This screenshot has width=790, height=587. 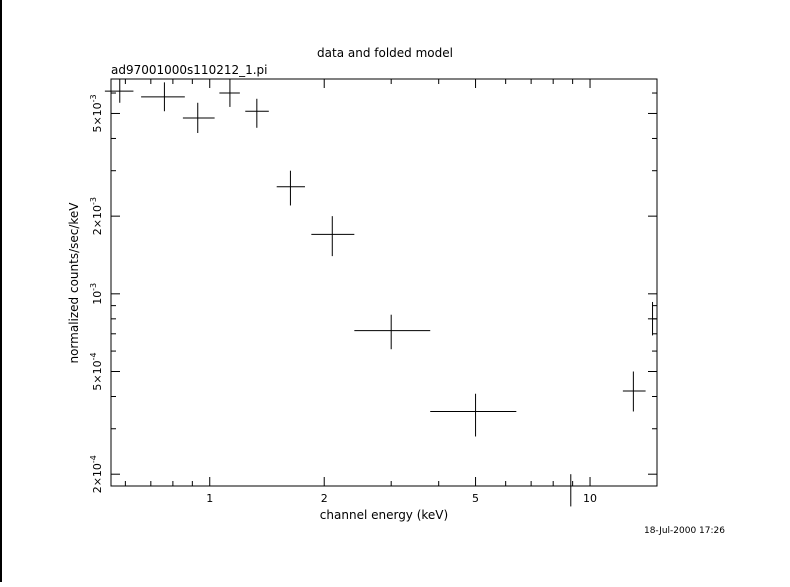 What do you see at coordinates (74, 283) in the screenshot?
I see `y-axis-label: normalized counts/sec/keV` at bounding box center [74, 283].